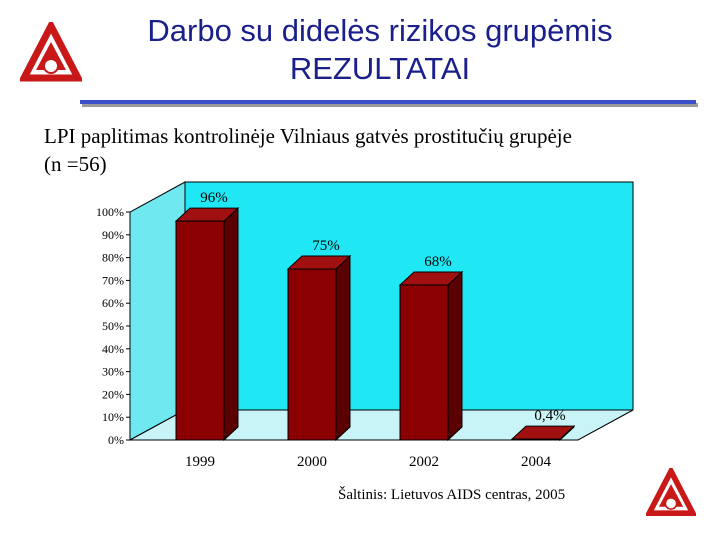  I want to click on y-tick-label: 70%, so click(113, 280).